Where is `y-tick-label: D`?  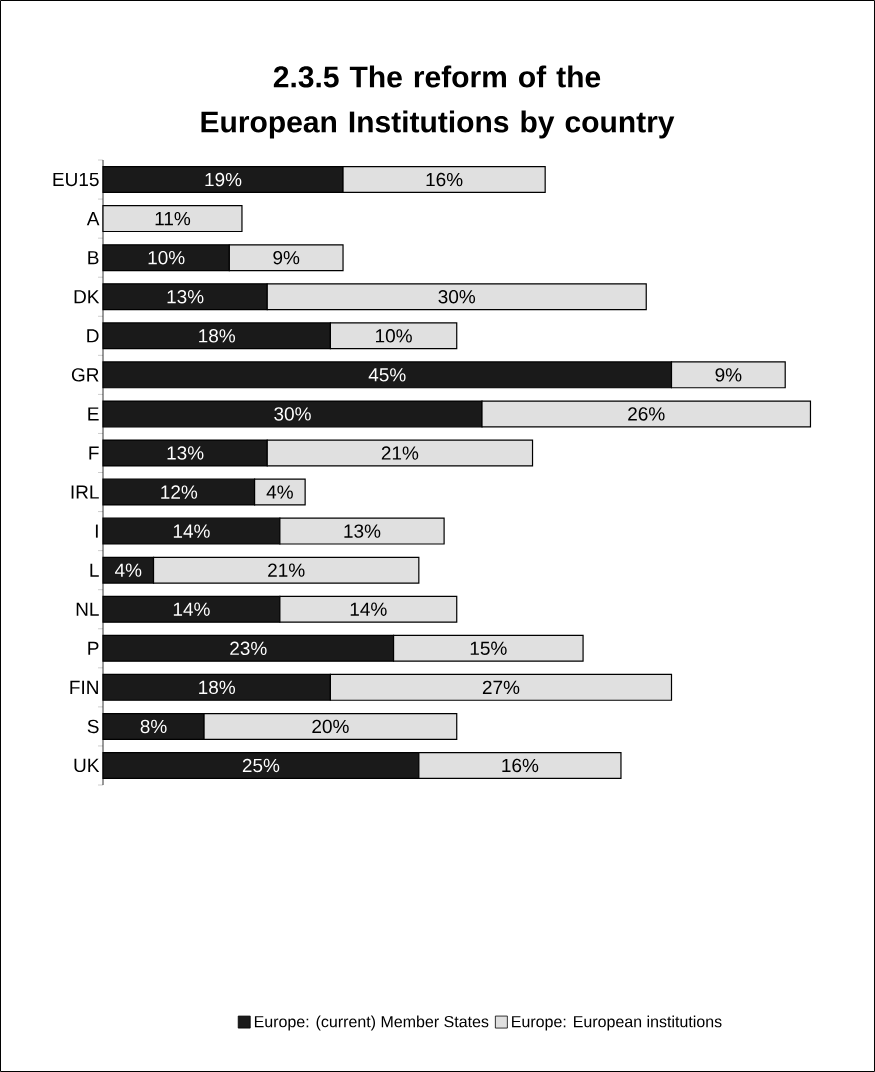 y-tick-label: D is located at coordinates (93, 336).